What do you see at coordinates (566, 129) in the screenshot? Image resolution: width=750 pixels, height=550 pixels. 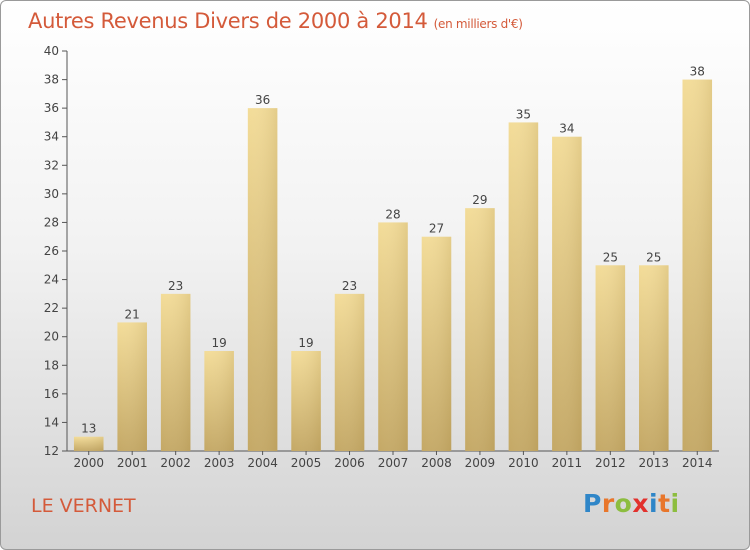 I see `bar-value-label: 34` at bounding box center [566, 129].